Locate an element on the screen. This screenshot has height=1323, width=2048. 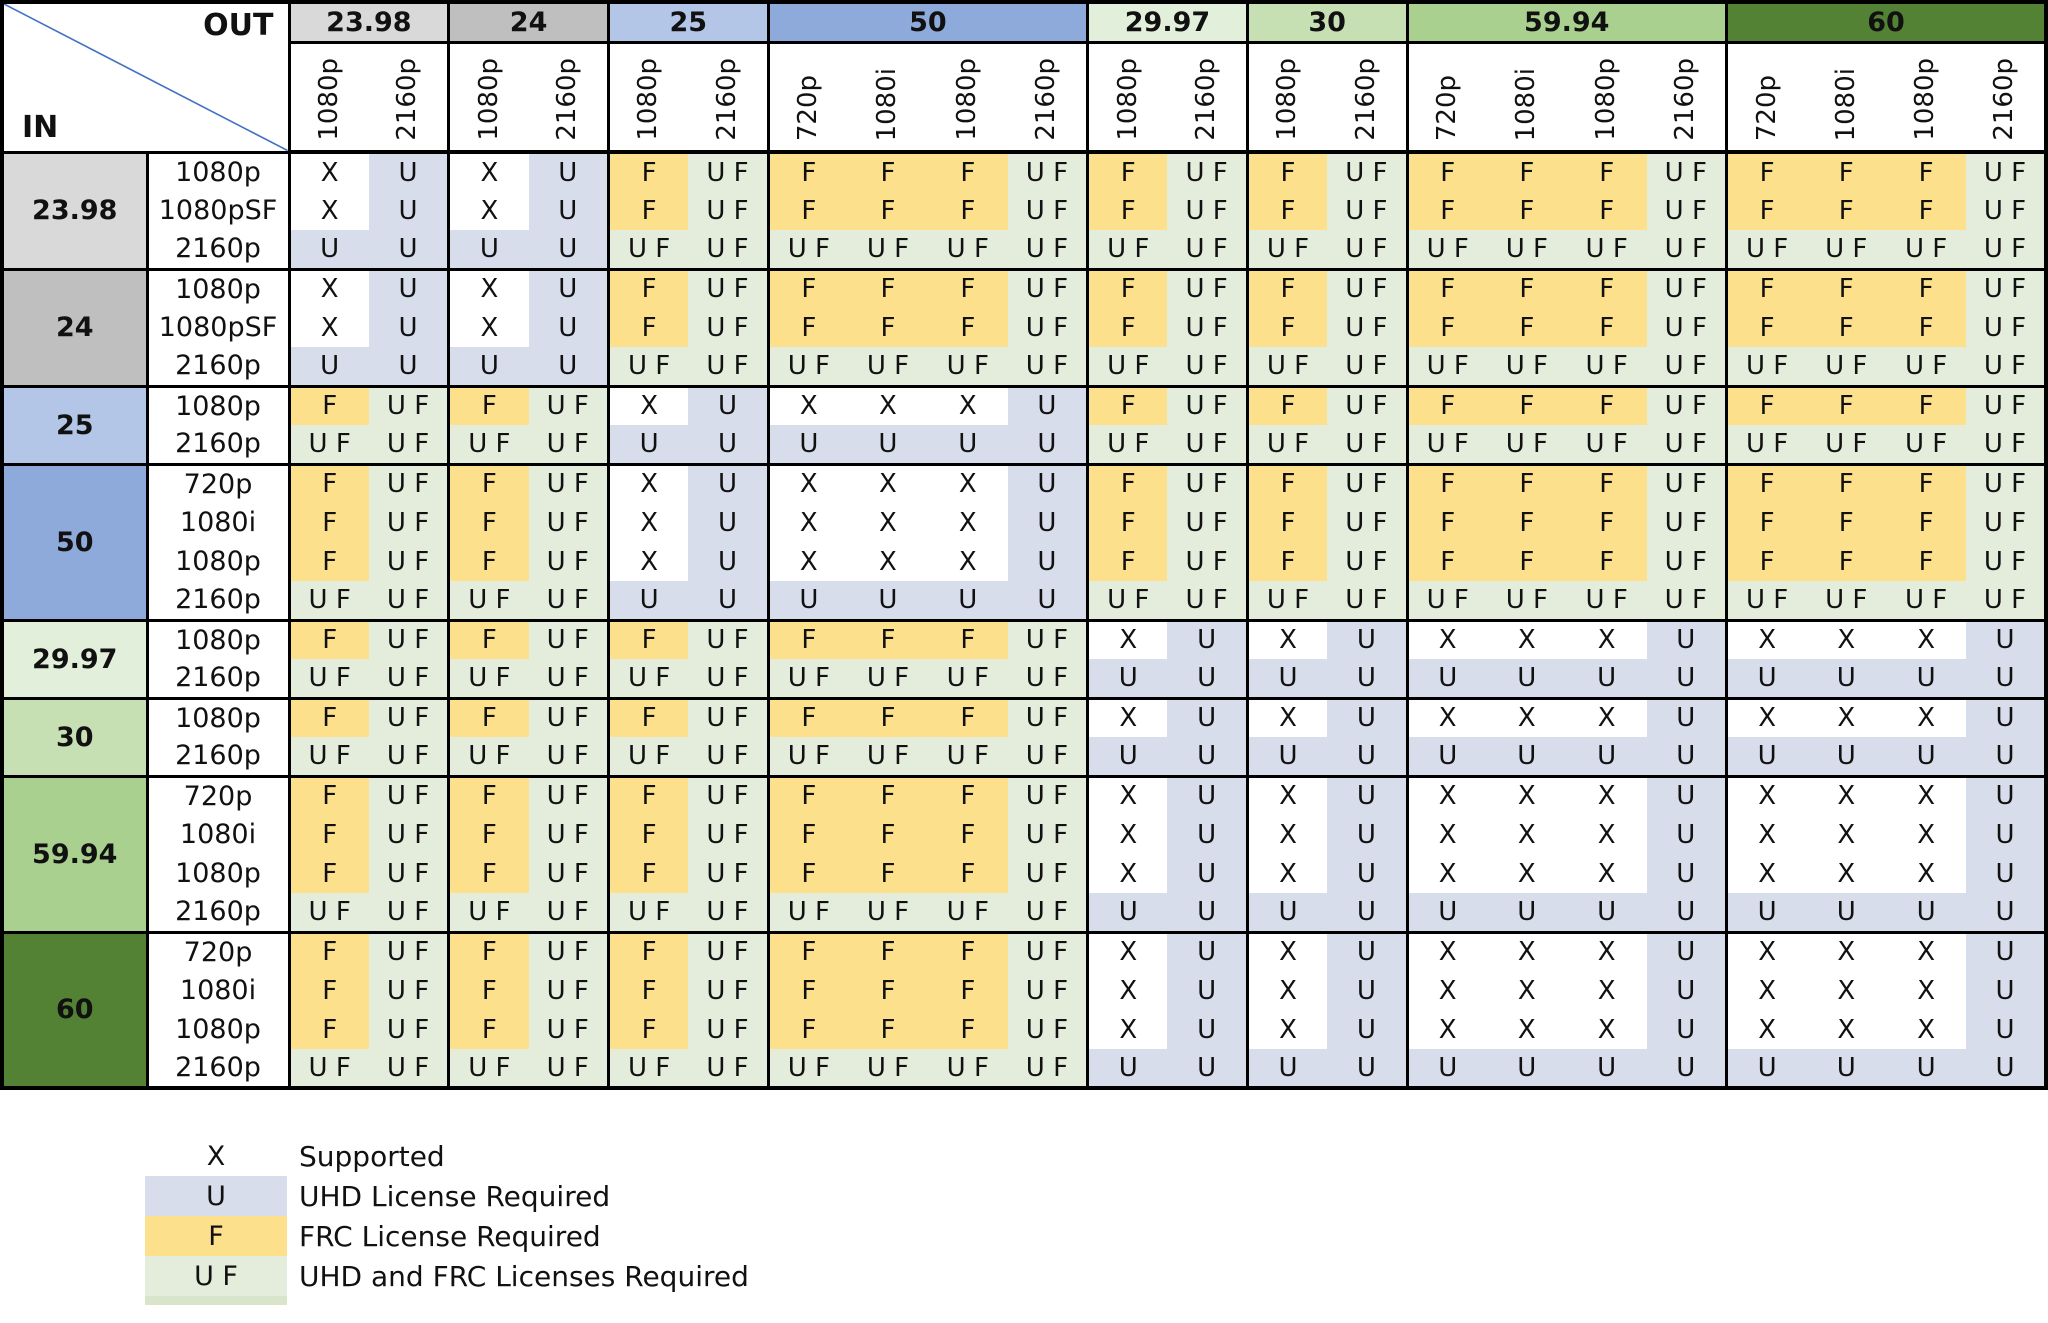
out-group-header: 60 is located at coordinates (1886, 22).